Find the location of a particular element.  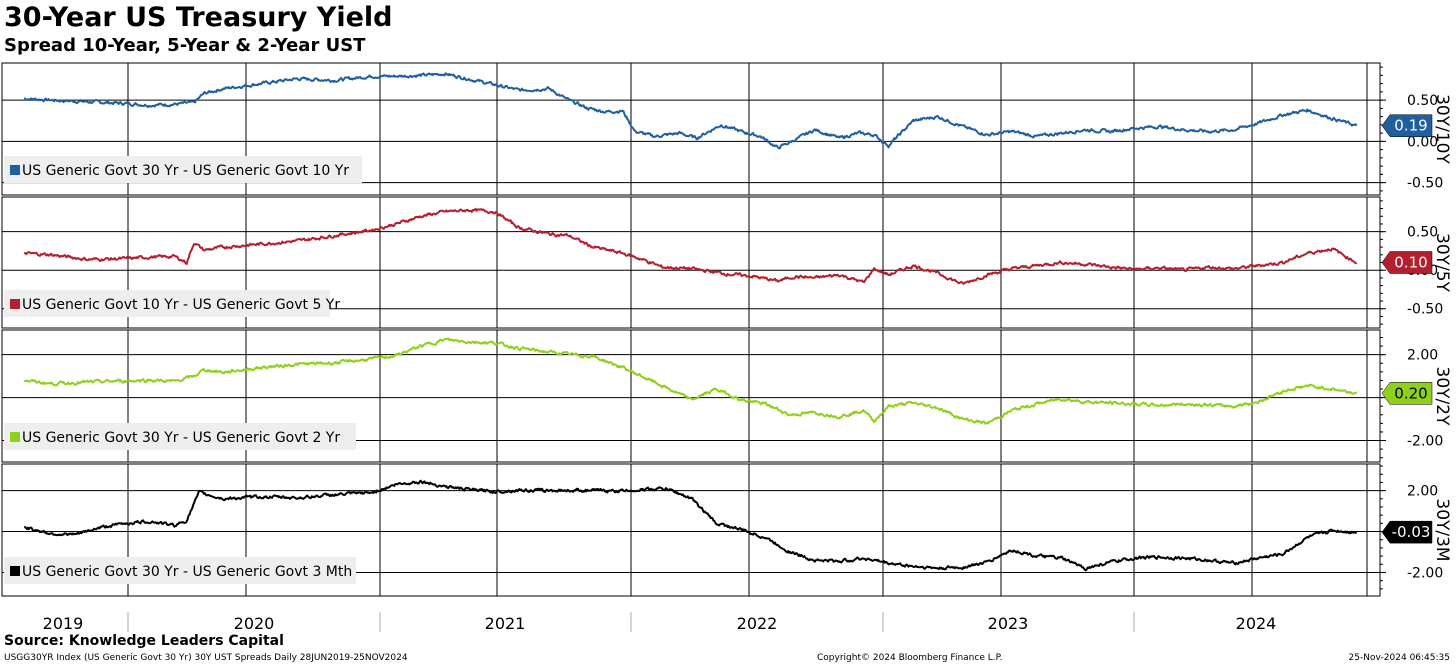

last-value-label: 0.19 is located at coordinates (1410, 126).